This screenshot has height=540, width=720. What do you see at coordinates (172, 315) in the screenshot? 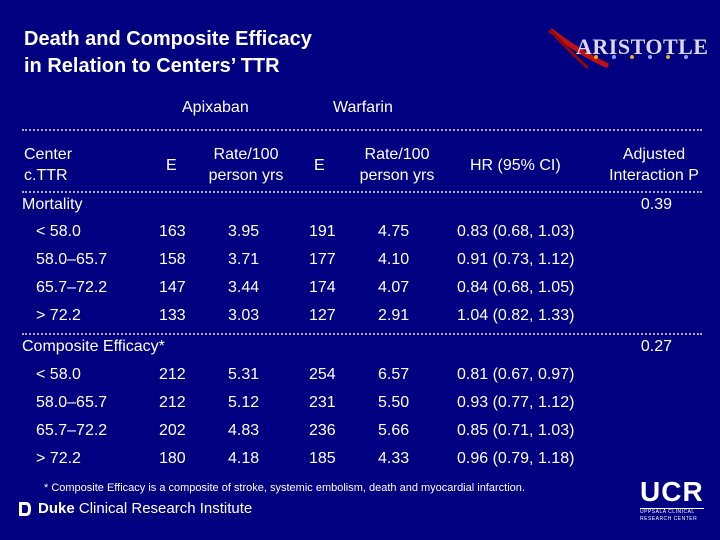
I see `cell-ae: 133` at bounding box center [172, 315].